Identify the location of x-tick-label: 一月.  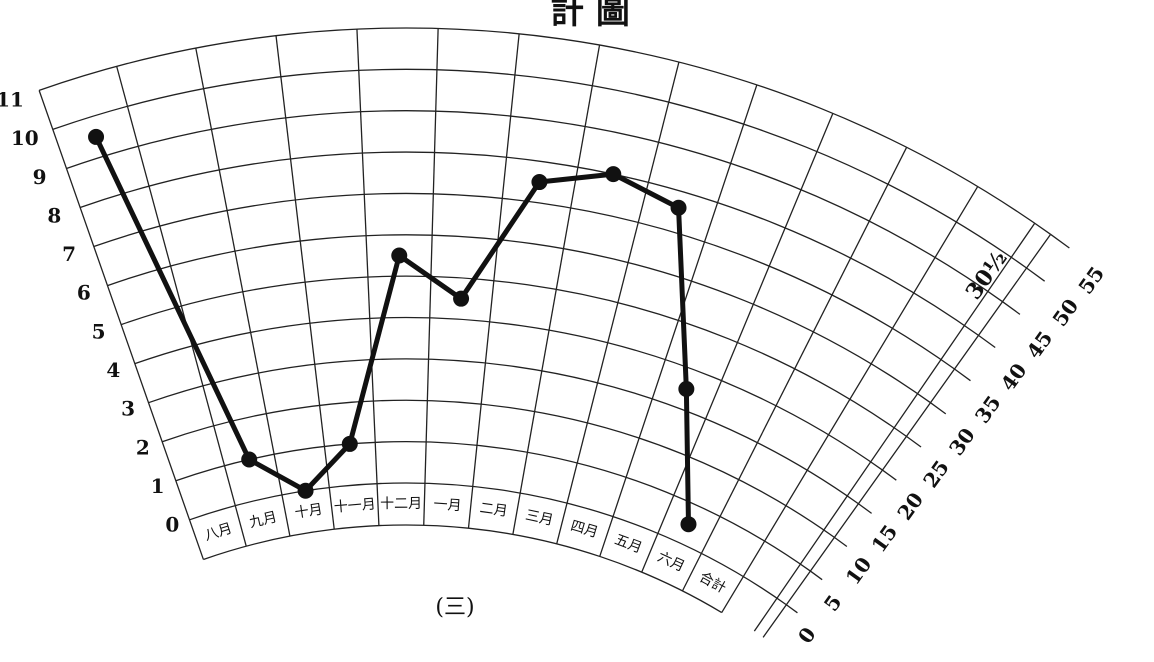
(447, 505).